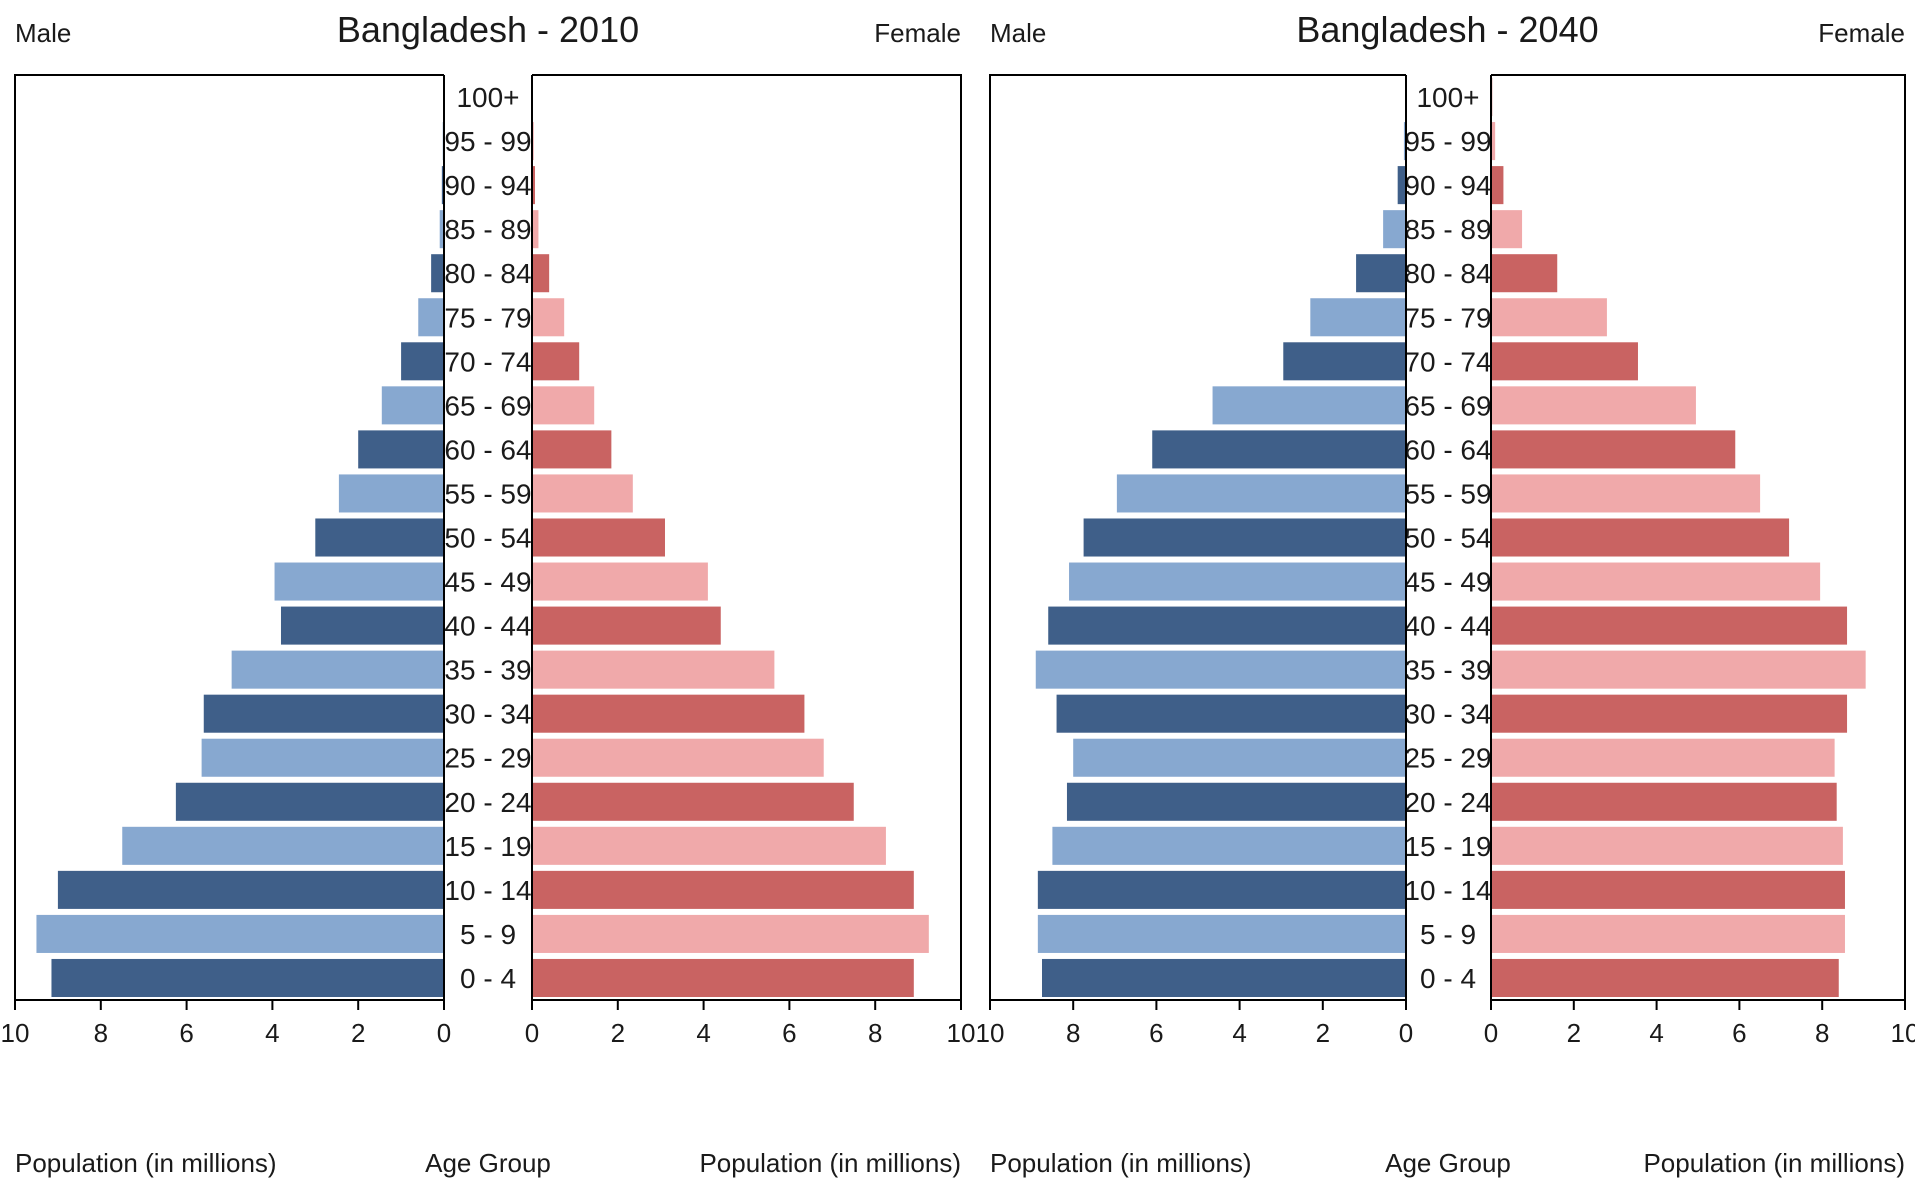  I want to click on chart2-age-group-label: 55 - 59, so click(1447, 493).